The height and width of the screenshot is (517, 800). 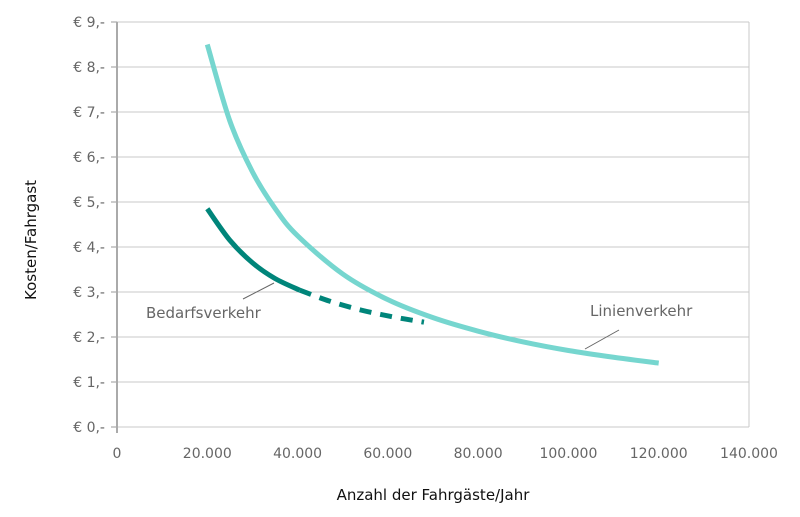 I want to click on y-tick-label: € 5,-, so click(x=89, y=203).